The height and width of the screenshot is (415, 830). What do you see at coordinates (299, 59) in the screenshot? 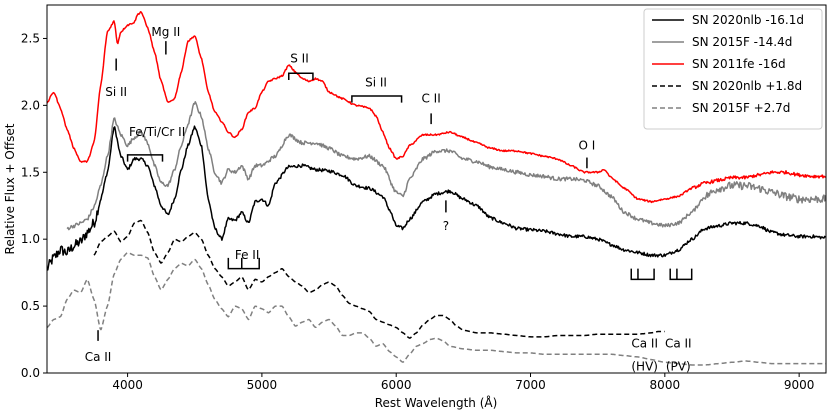
I see `annotation-label: S II` at bounding box center [299, 59].